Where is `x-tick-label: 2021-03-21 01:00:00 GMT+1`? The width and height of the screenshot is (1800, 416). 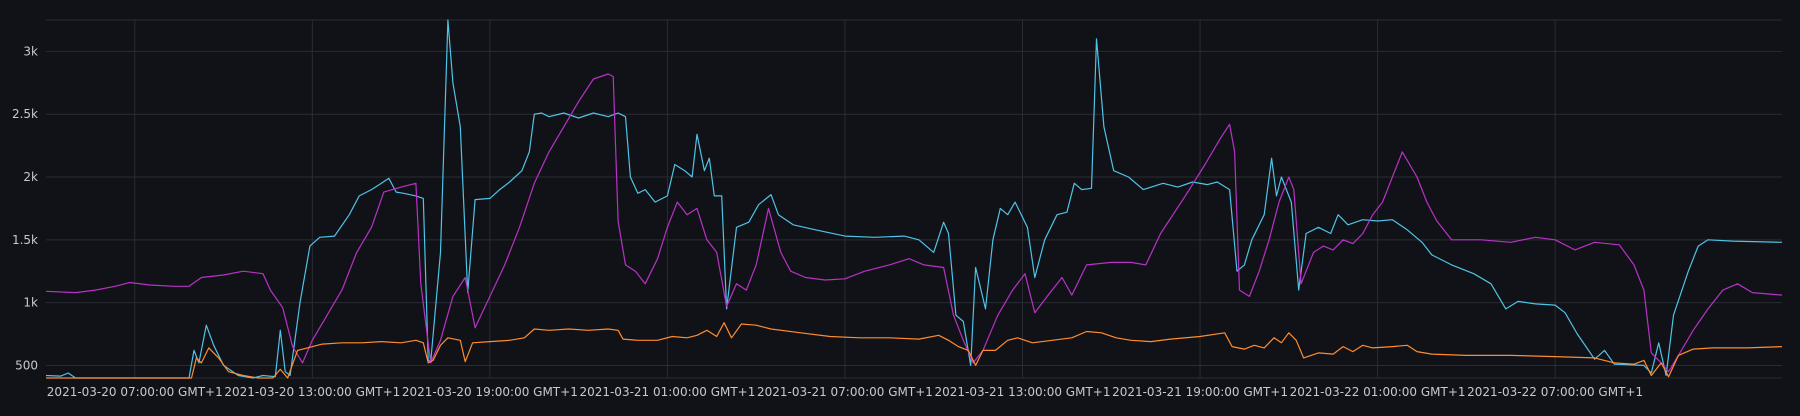 x-tick-label: 2021-03-21 01:00:00 GMT+1 is located at coordinates (667, 392).